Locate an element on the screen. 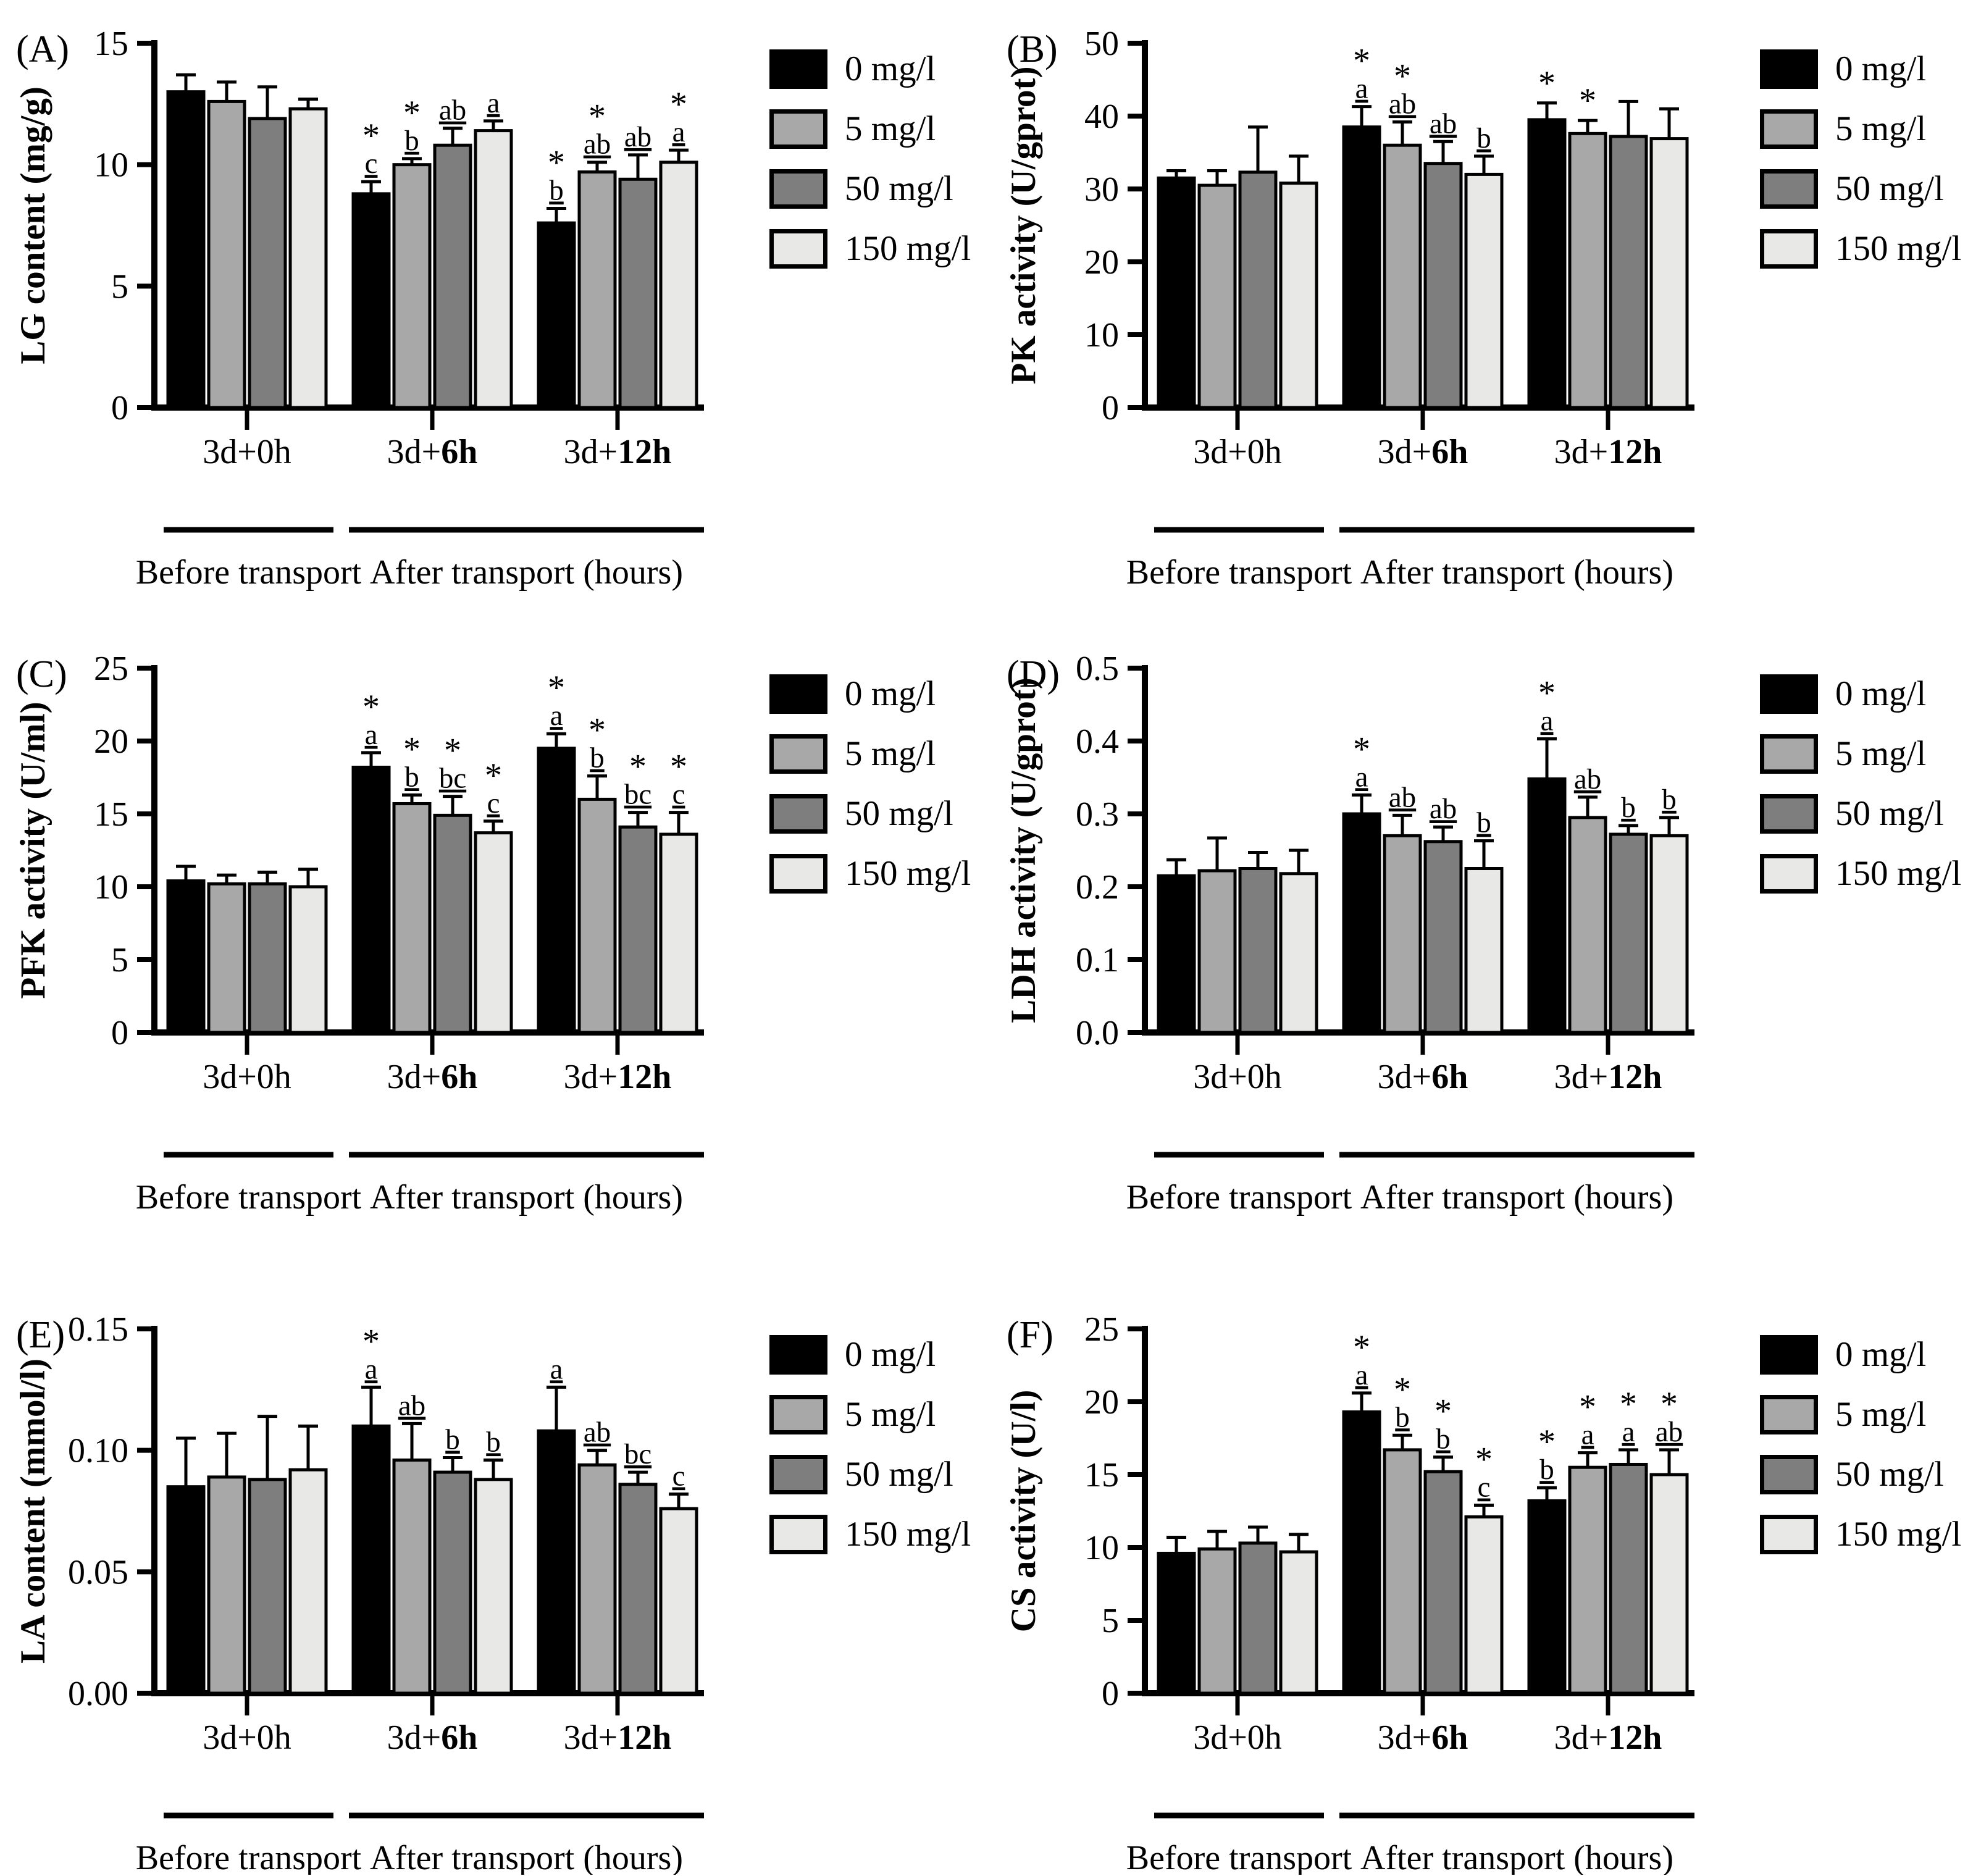  panel-letter: (F) is located at coordinates (1030, 1335).